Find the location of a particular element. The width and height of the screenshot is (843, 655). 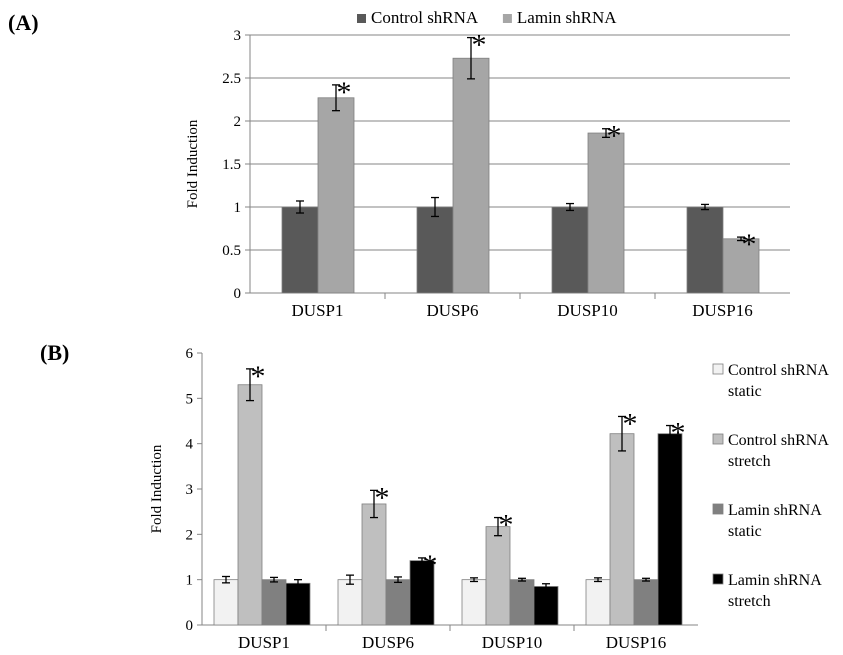

panel-b-label: (B) is located at coordinates (55, 352).